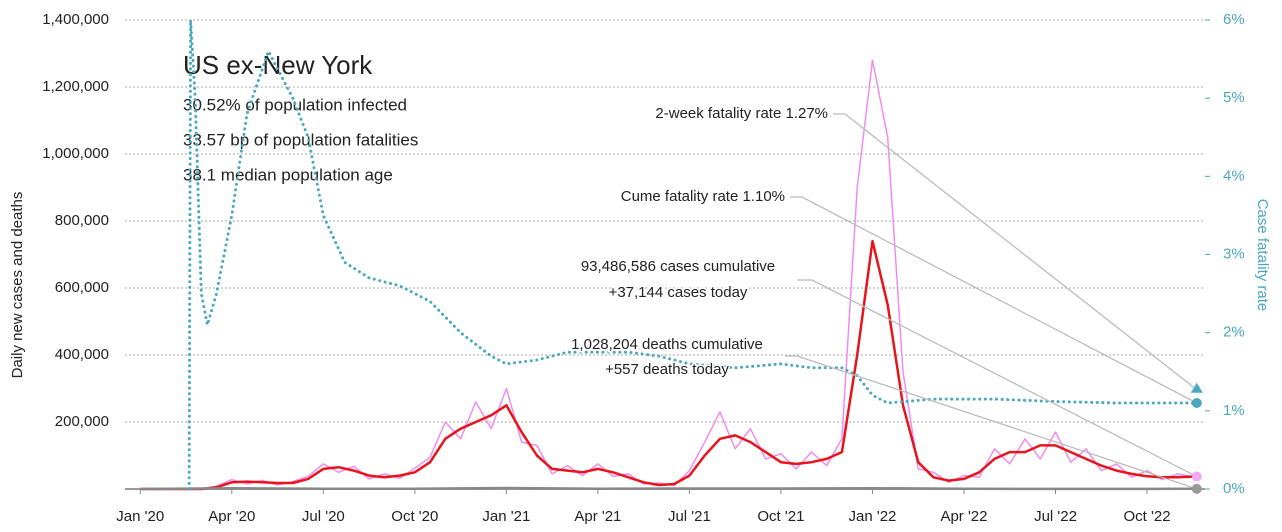 Image resolution: width=1282 pixels, height=532 pixels. I want to click on y2-tick-label: 0%, so click(1234, 488).